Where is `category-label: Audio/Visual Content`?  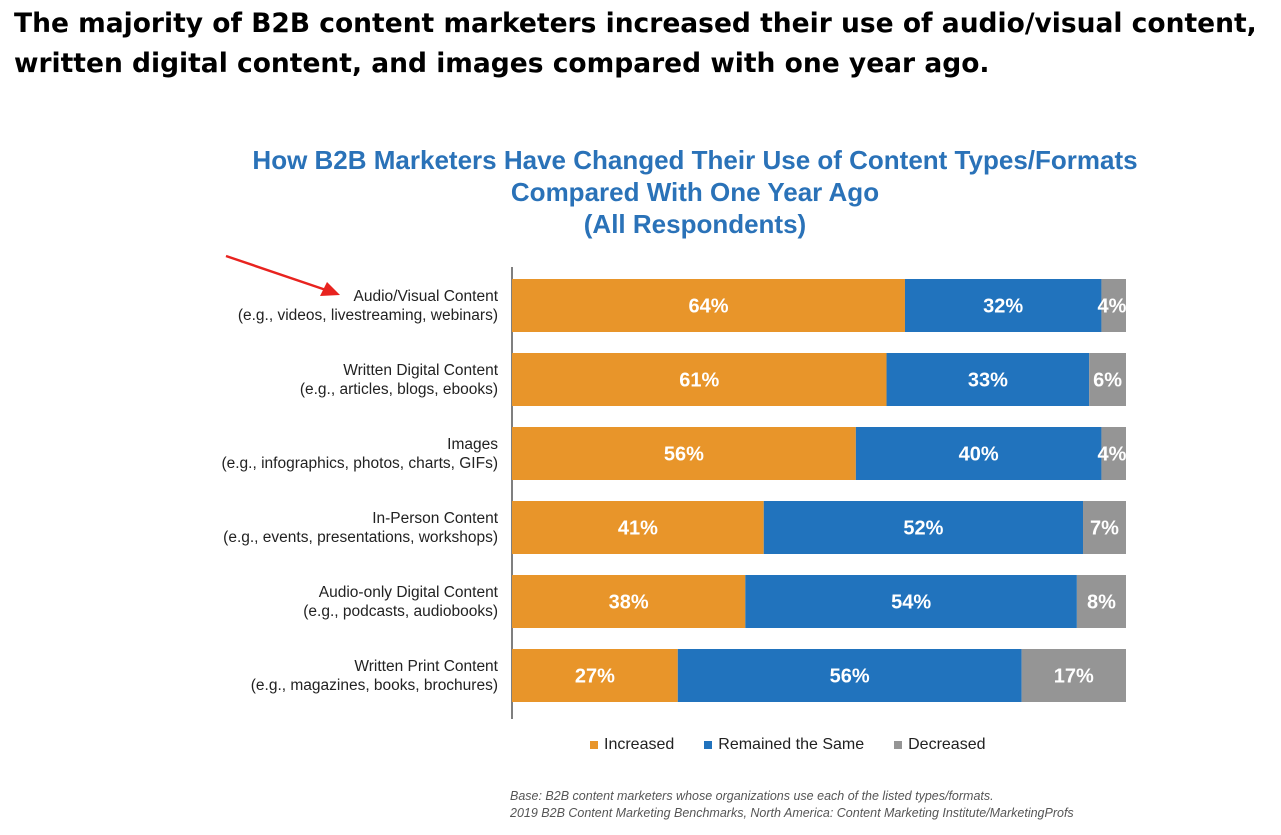 category-label: Audio/Visual Content is located at coordinates (426, 296).